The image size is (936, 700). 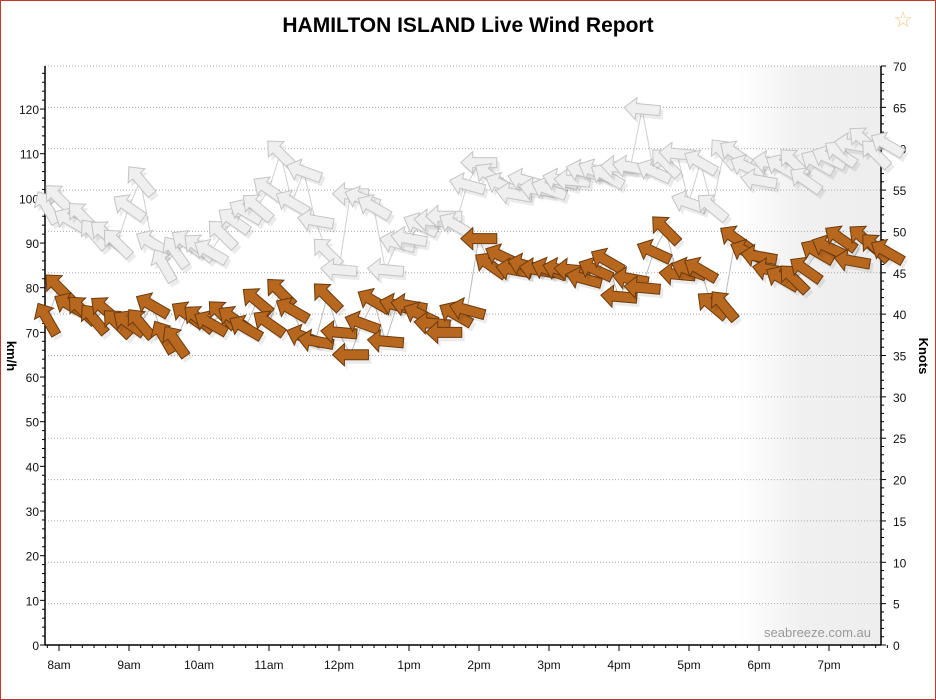 I want to click on left-tick-label: 50, so click(x=33, y=423).